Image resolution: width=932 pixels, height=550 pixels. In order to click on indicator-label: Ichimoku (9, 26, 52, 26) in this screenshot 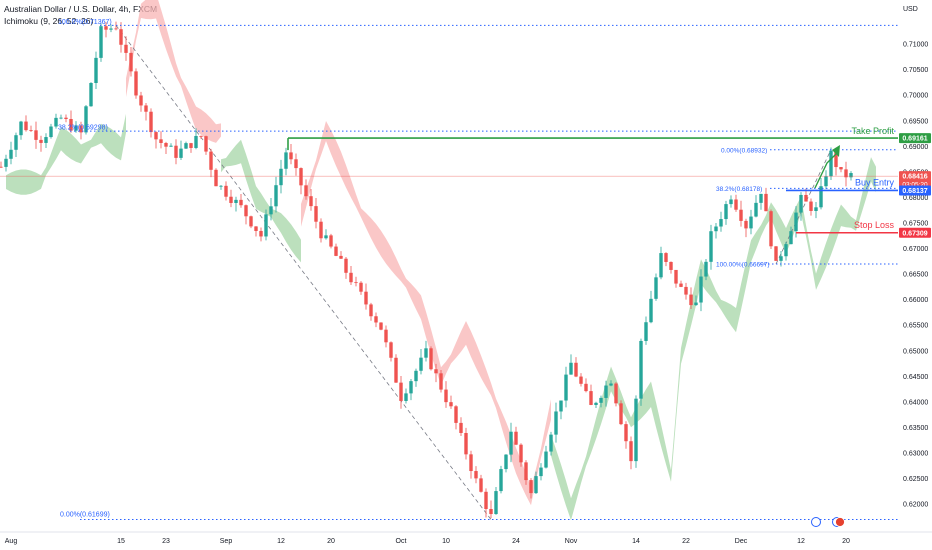, I will do `click(49, 21)`.